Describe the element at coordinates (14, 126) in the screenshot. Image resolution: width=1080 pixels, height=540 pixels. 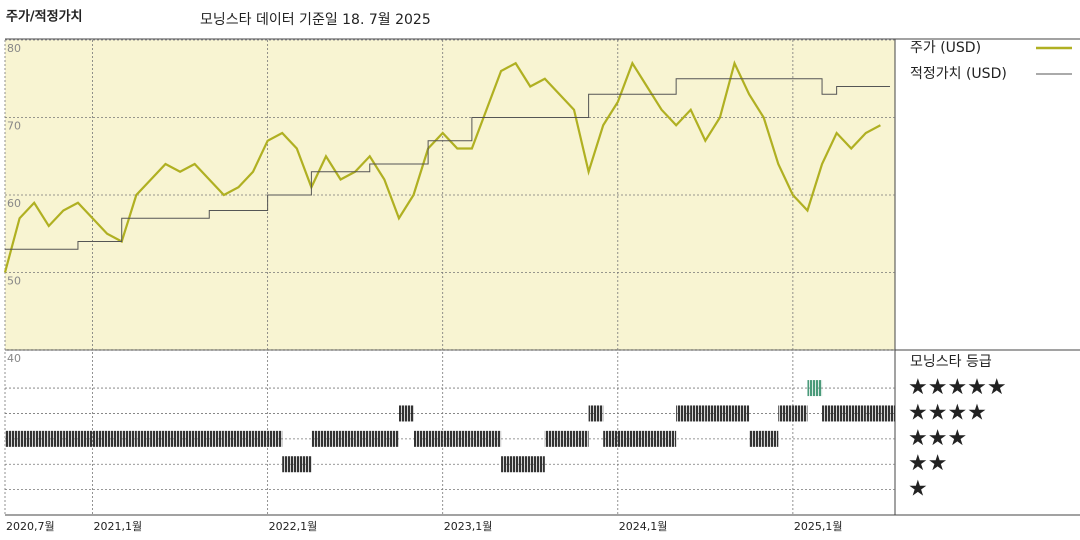
I see `y-tick-label: 70` at that location.